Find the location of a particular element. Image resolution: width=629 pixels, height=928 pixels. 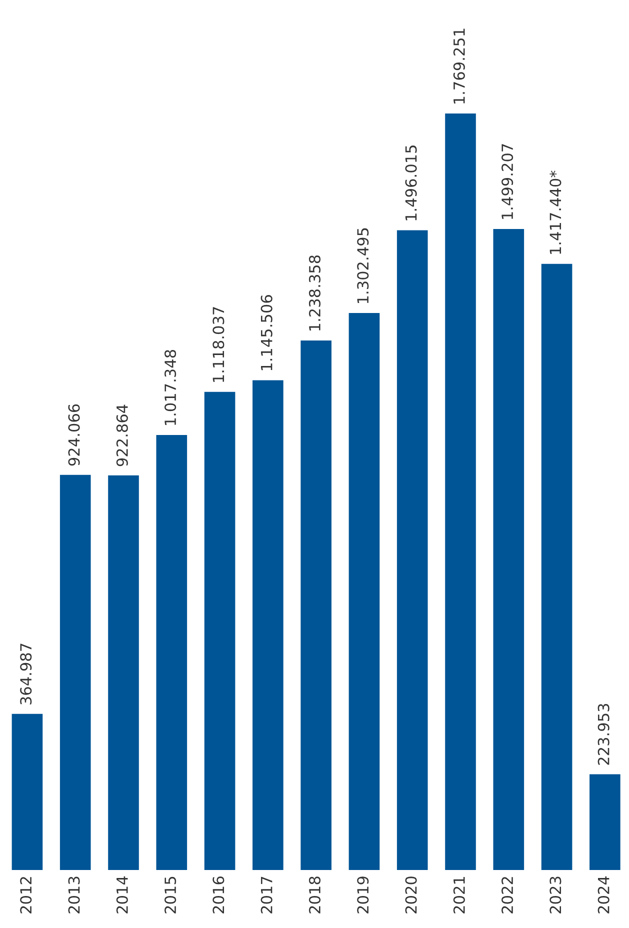

data-label: 1.769.251 is located at coordinates (459, 66).